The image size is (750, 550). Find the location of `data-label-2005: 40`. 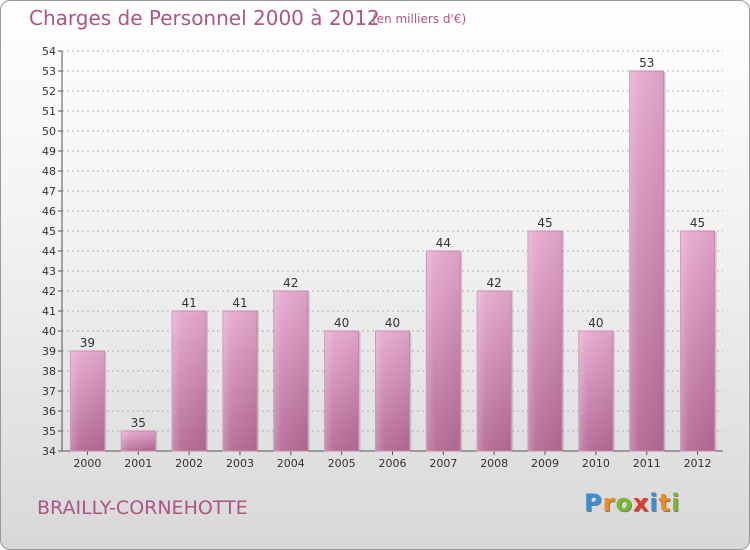

data-label-2005: 40 is located at coordinates (341, 323).